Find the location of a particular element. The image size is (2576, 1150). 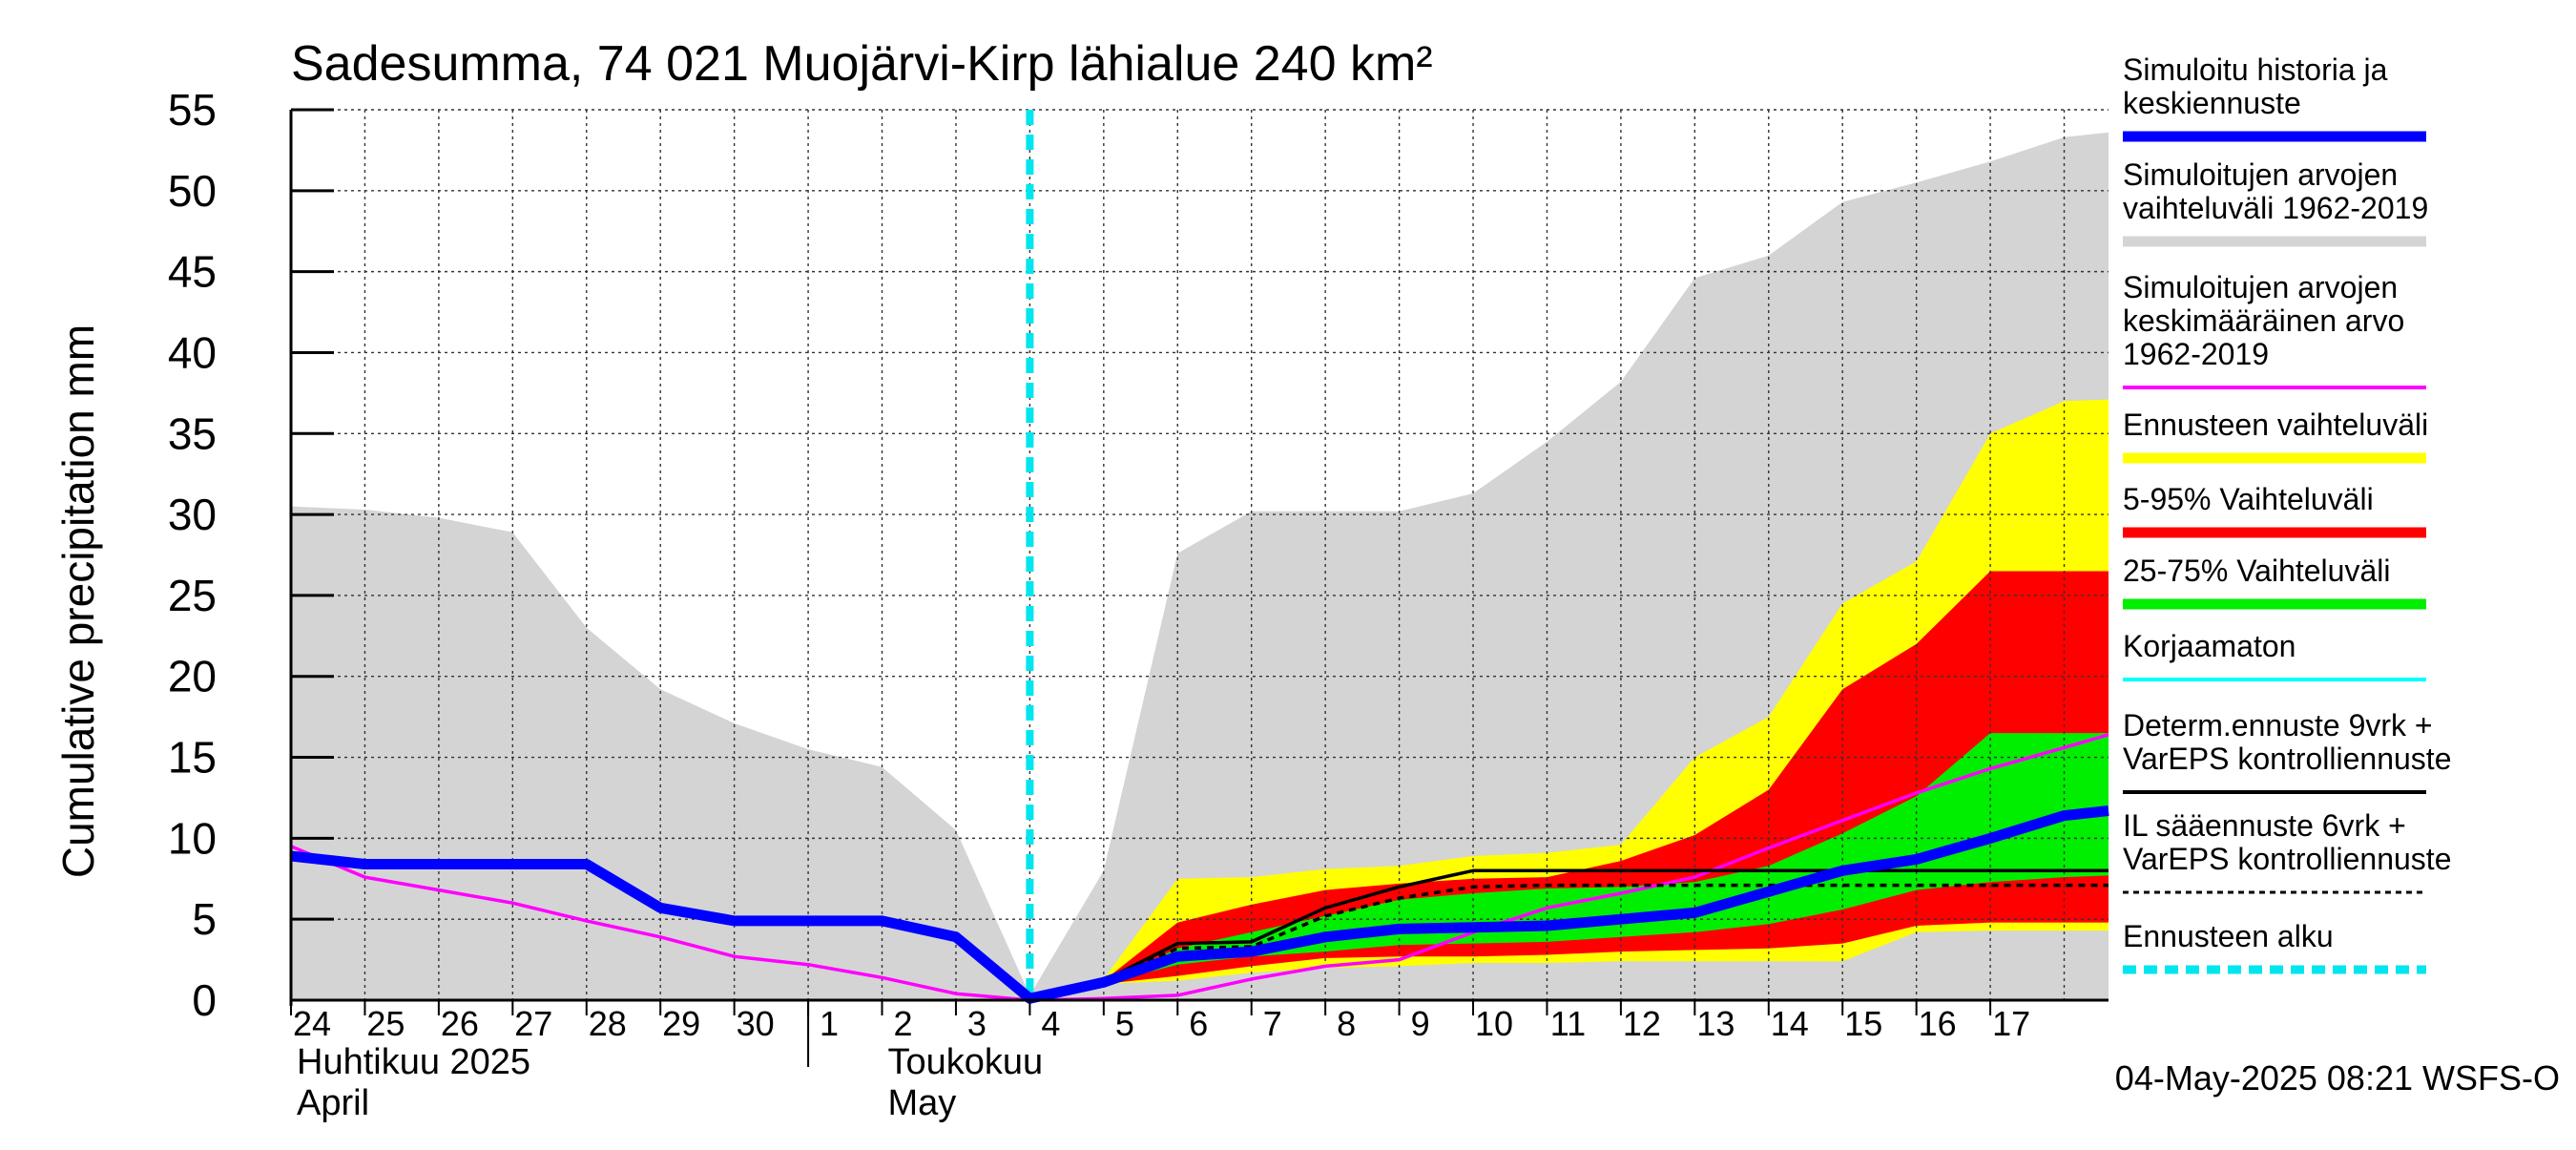

y-tick-label: 0 is located at coordinates (204, 1000).